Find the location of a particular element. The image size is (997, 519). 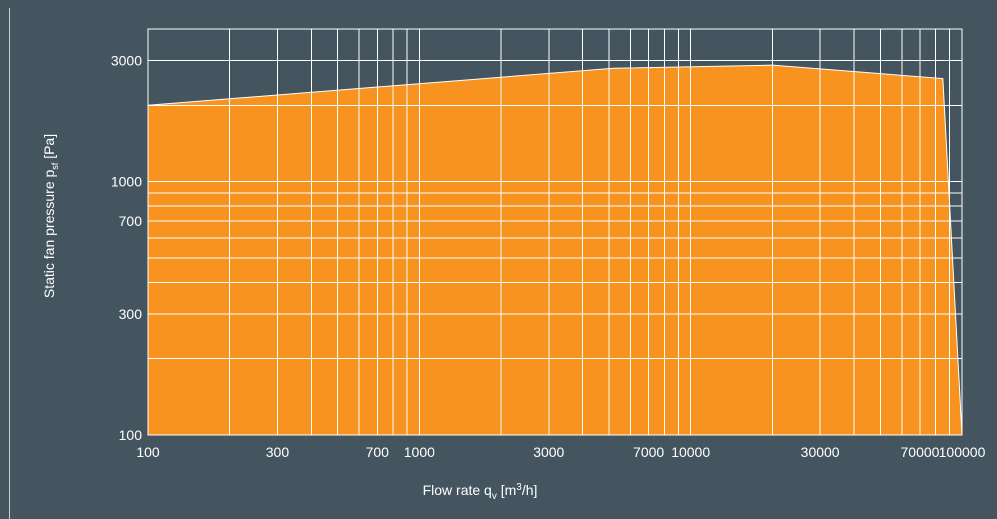

x-tick-label-3000: 3000 is located at coordinates (548, 452).